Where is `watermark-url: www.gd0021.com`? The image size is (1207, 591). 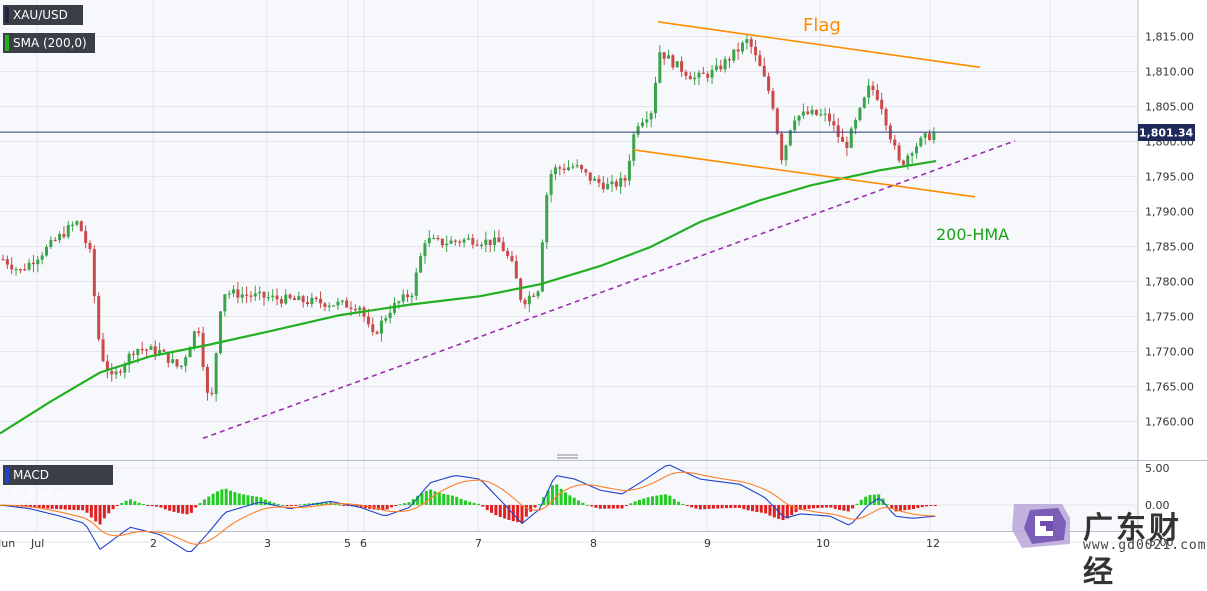
watermark-url: www.gd0021.com is located at coordinates (1145, 545).